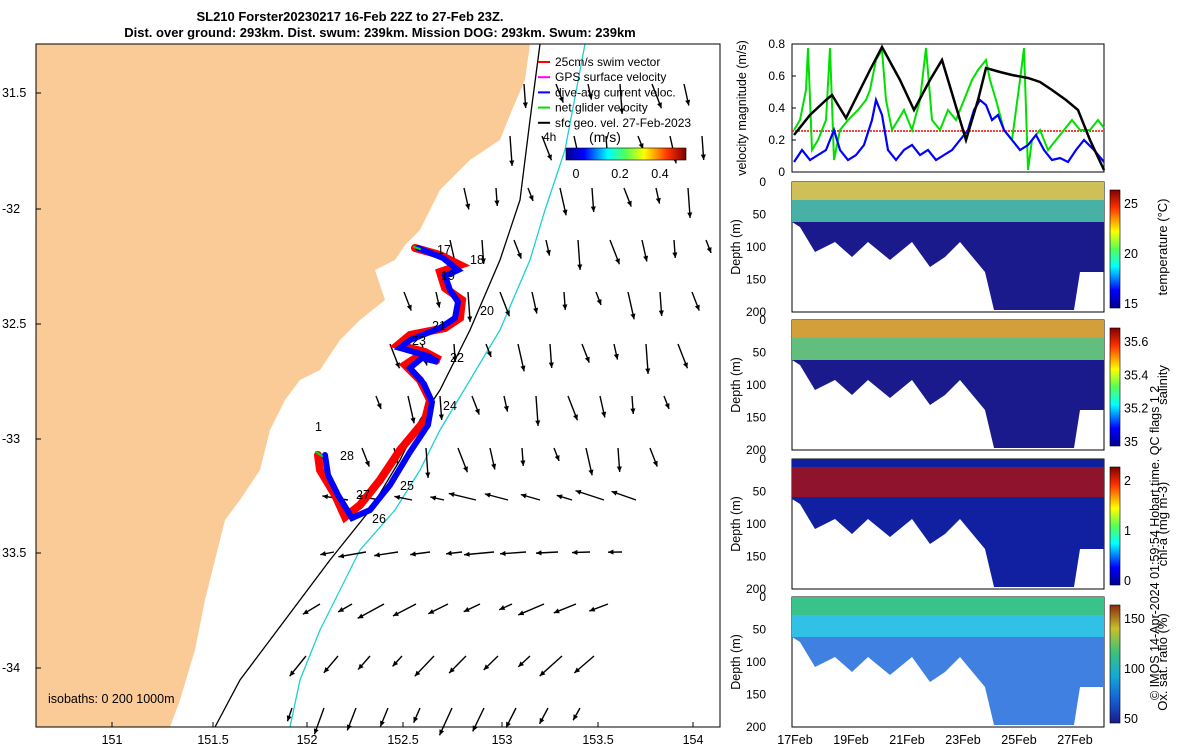  I want to click on day-label: 26, so click(379, 519).